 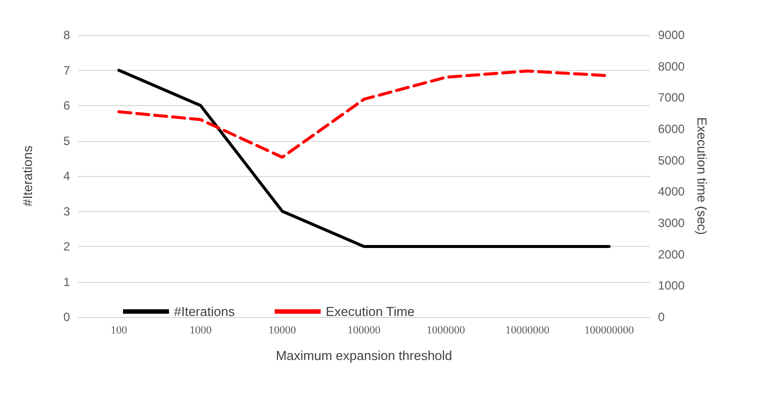 What do you see at coordinates (672, 285) in the screenshot?
I see `y2-tick-label: 1000` at bounding box center [672, 285].